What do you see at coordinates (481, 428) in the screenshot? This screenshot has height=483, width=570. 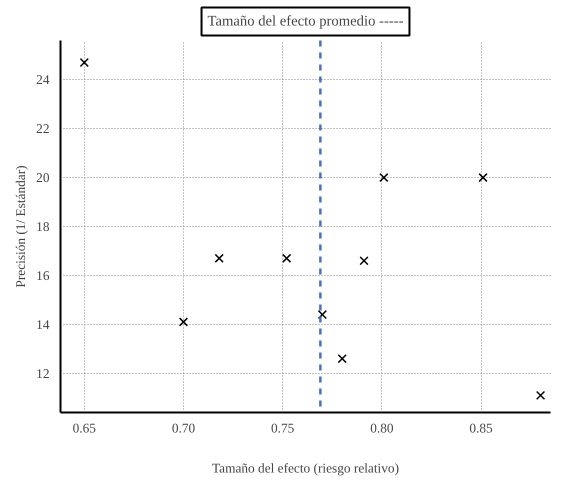 I see `x-tick-label: 0.85` at bounding box center [481, 428].